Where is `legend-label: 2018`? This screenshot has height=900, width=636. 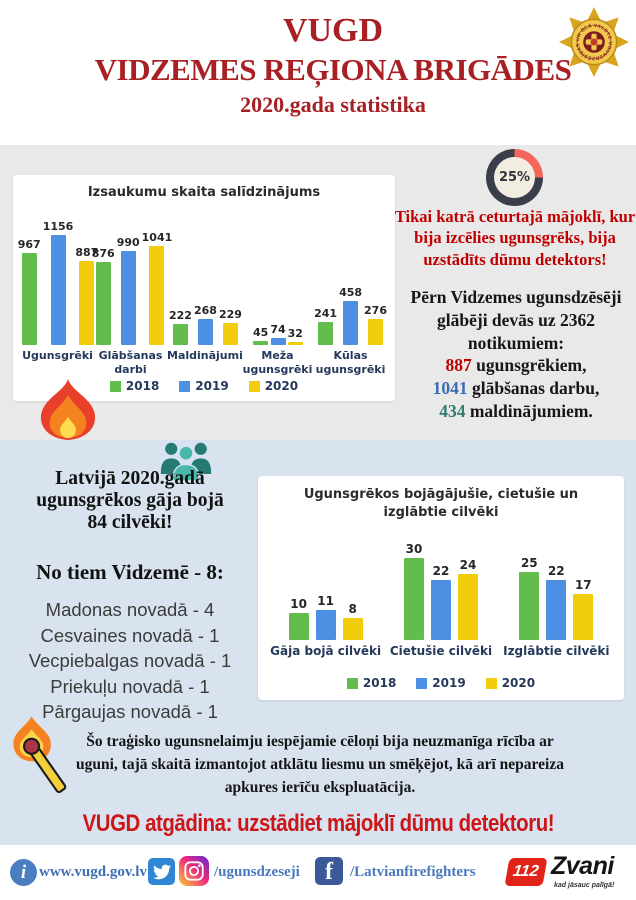 legend-label: 2018 is located at coordinates (142, 386).